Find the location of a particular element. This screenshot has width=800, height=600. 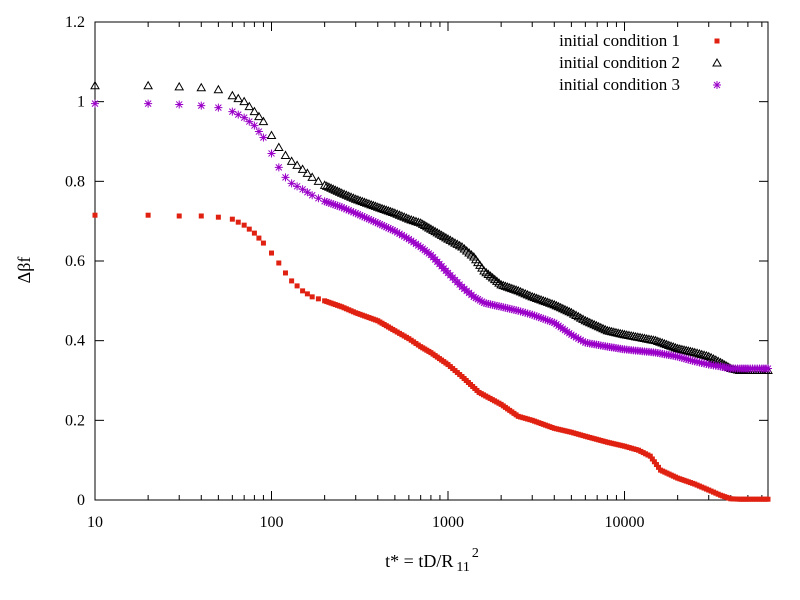

x-axis-title-main: t* = tD/R is located at coordinates (419, 561).